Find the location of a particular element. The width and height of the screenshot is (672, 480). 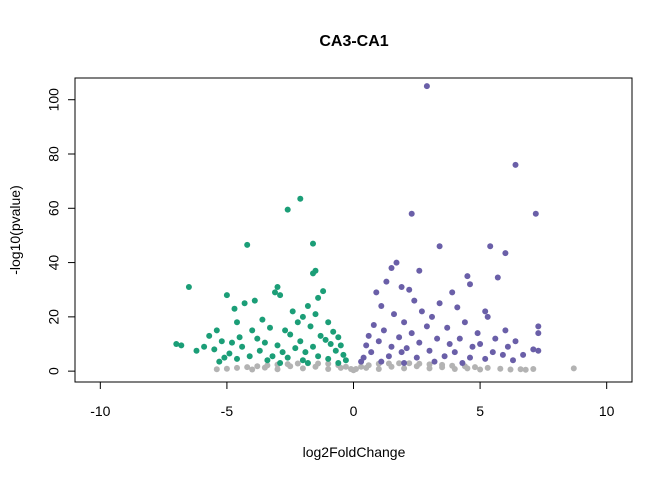

x-tick-label: -10 is located at coordinates (100, 411).